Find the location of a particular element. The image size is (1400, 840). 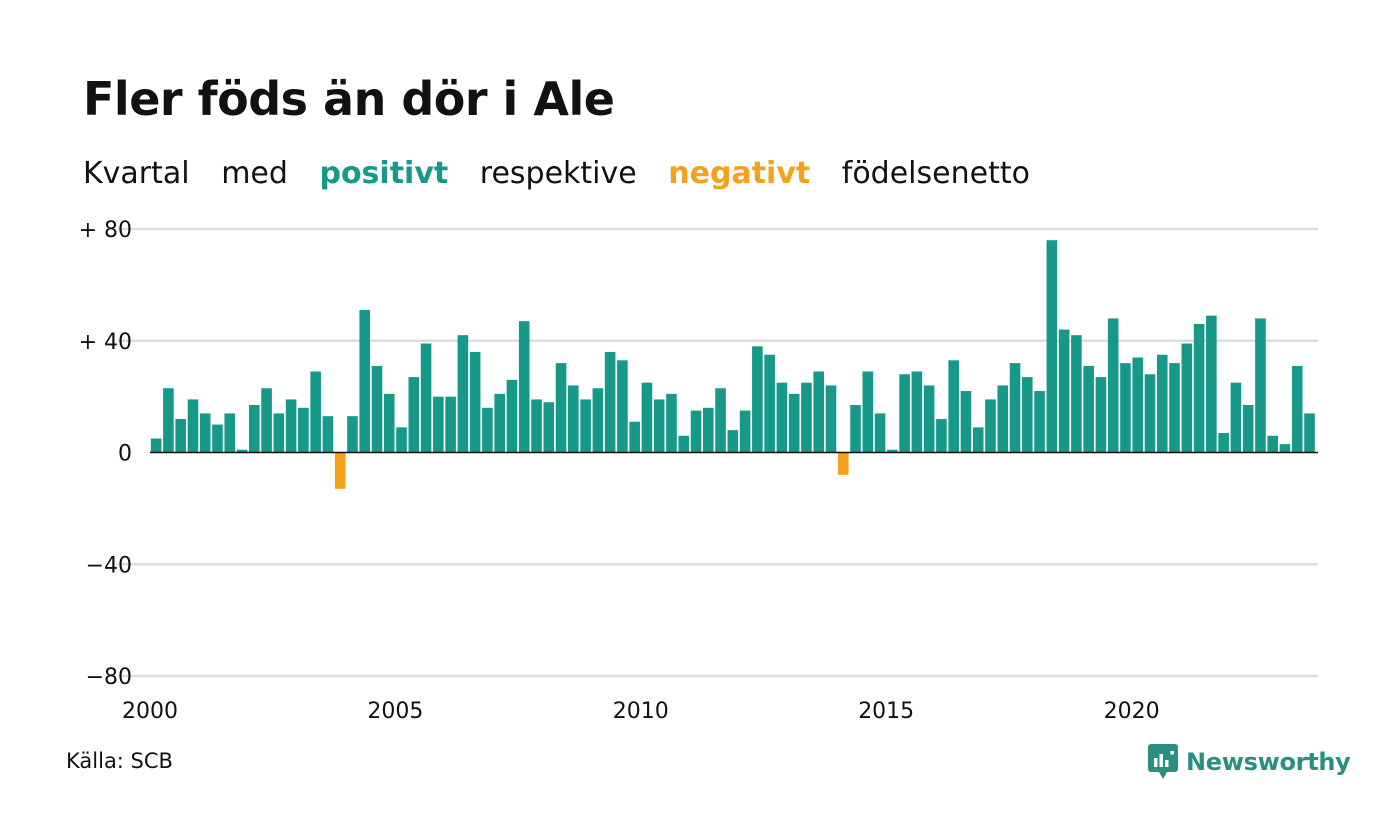

y-tick-label: −80 is located at coordinates (109, 677).